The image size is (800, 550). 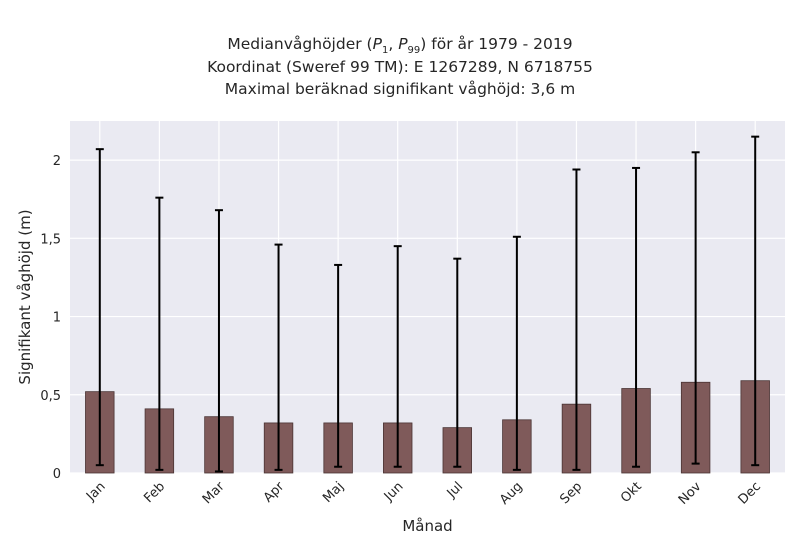 What do you see at coordinates (278, 357) in the screenshot?
I see `error-bar-apr` at bounding box center [278, 357].